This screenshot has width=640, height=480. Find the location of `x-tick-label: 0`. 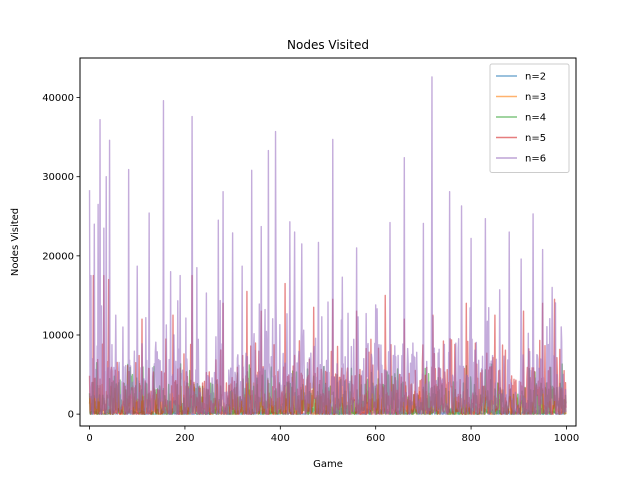

x-tick-label: 0 is located at coordinates (89, 438).